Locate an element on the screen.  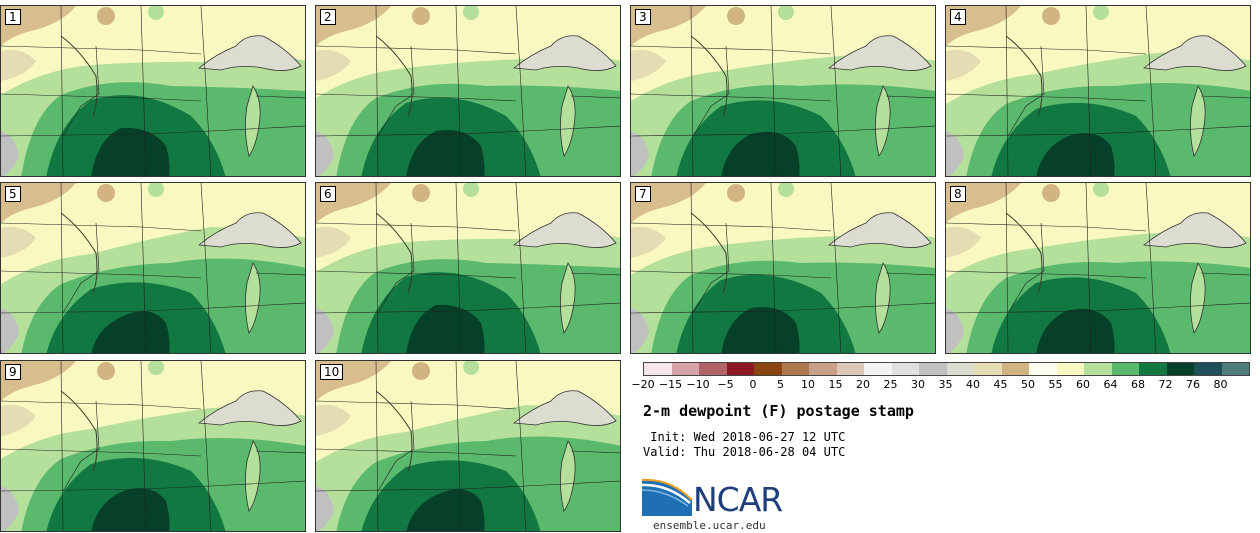
member-label: 6 is located at coordinates (328, 194).